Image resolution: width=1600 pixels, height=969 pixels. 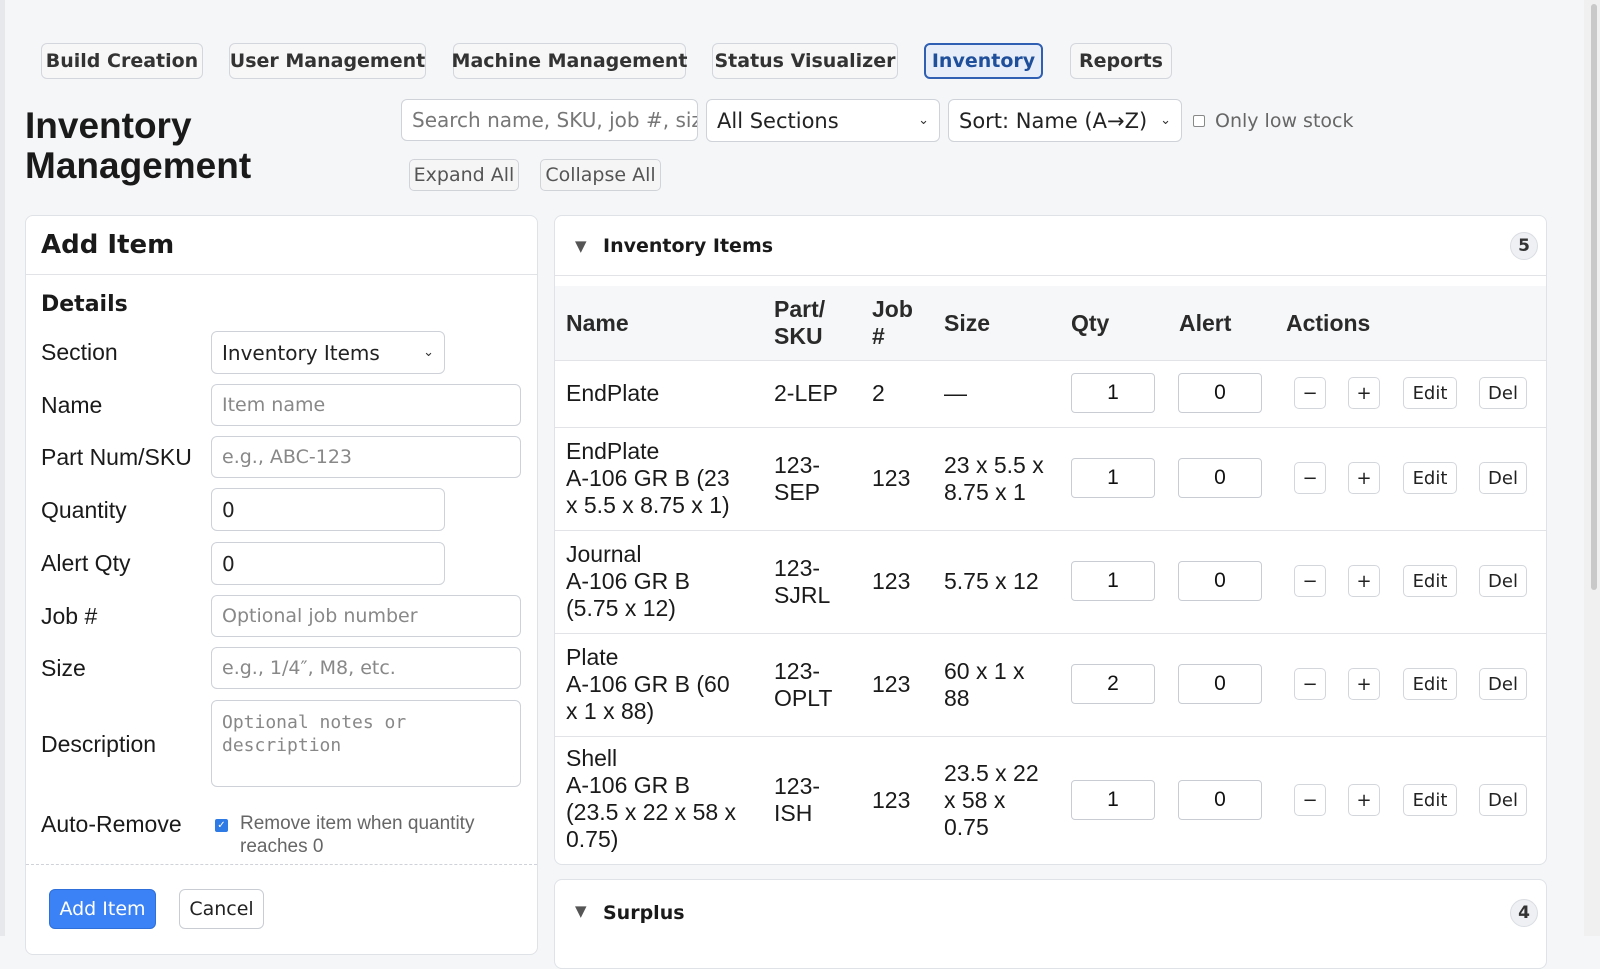 I want to click on section-filter-select: All Sections ⌄, so click(x=823, y=120).